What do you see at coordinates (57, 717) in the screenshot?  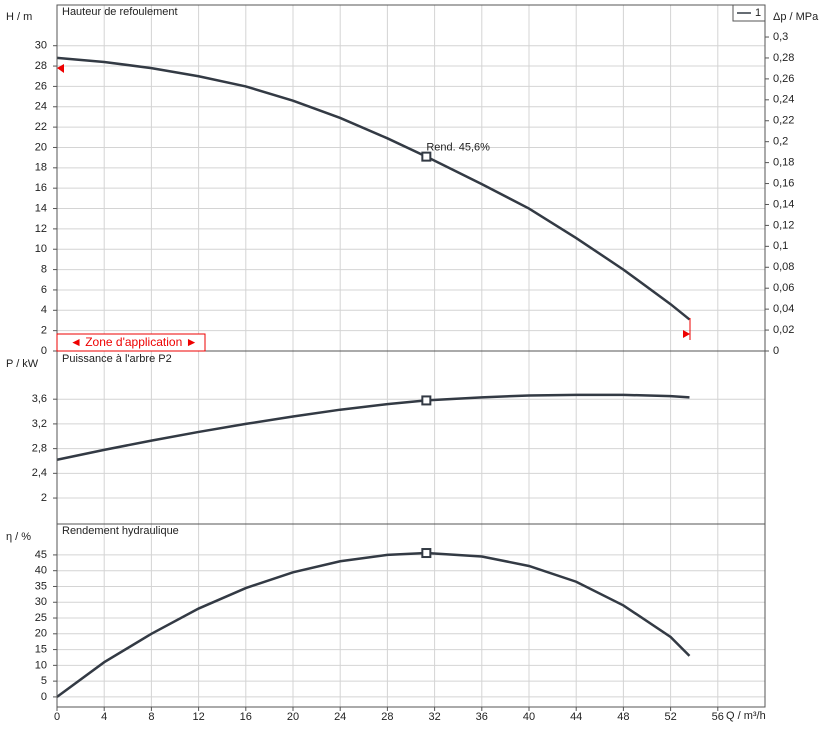 I see `x-tick-label: 0` at bounding box center [57, 717].